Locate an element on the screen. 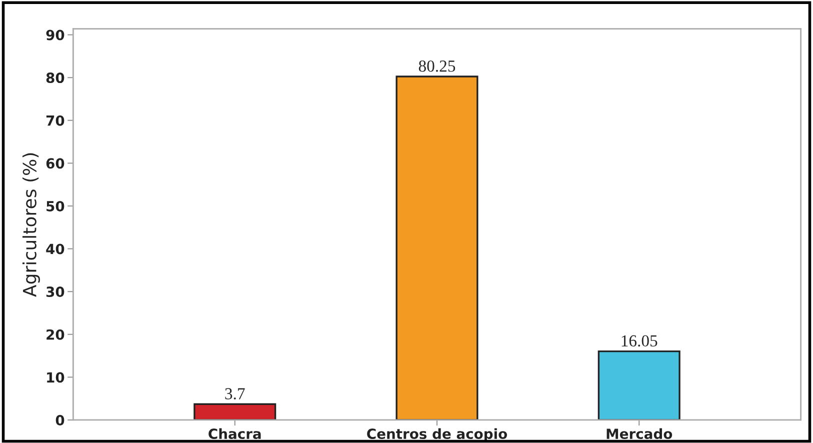 This screenshot has height=443, width=813. y-tick-label: 70 is located at coordinates (55, 120).